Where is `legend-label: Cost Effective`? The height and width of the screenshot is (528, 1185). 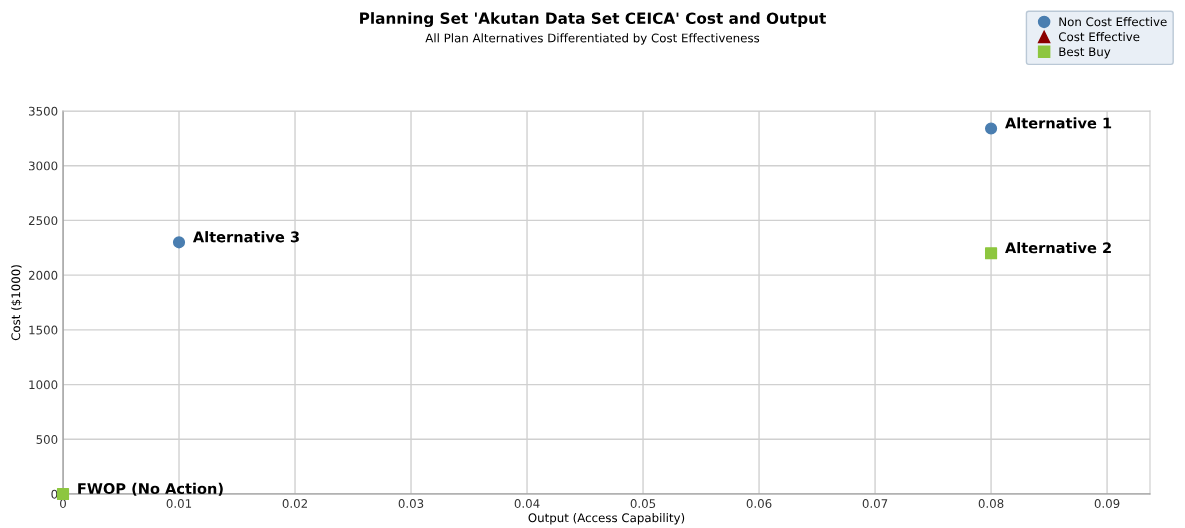 legend-label: Cost Effective is located at coordinates (1099, 37).